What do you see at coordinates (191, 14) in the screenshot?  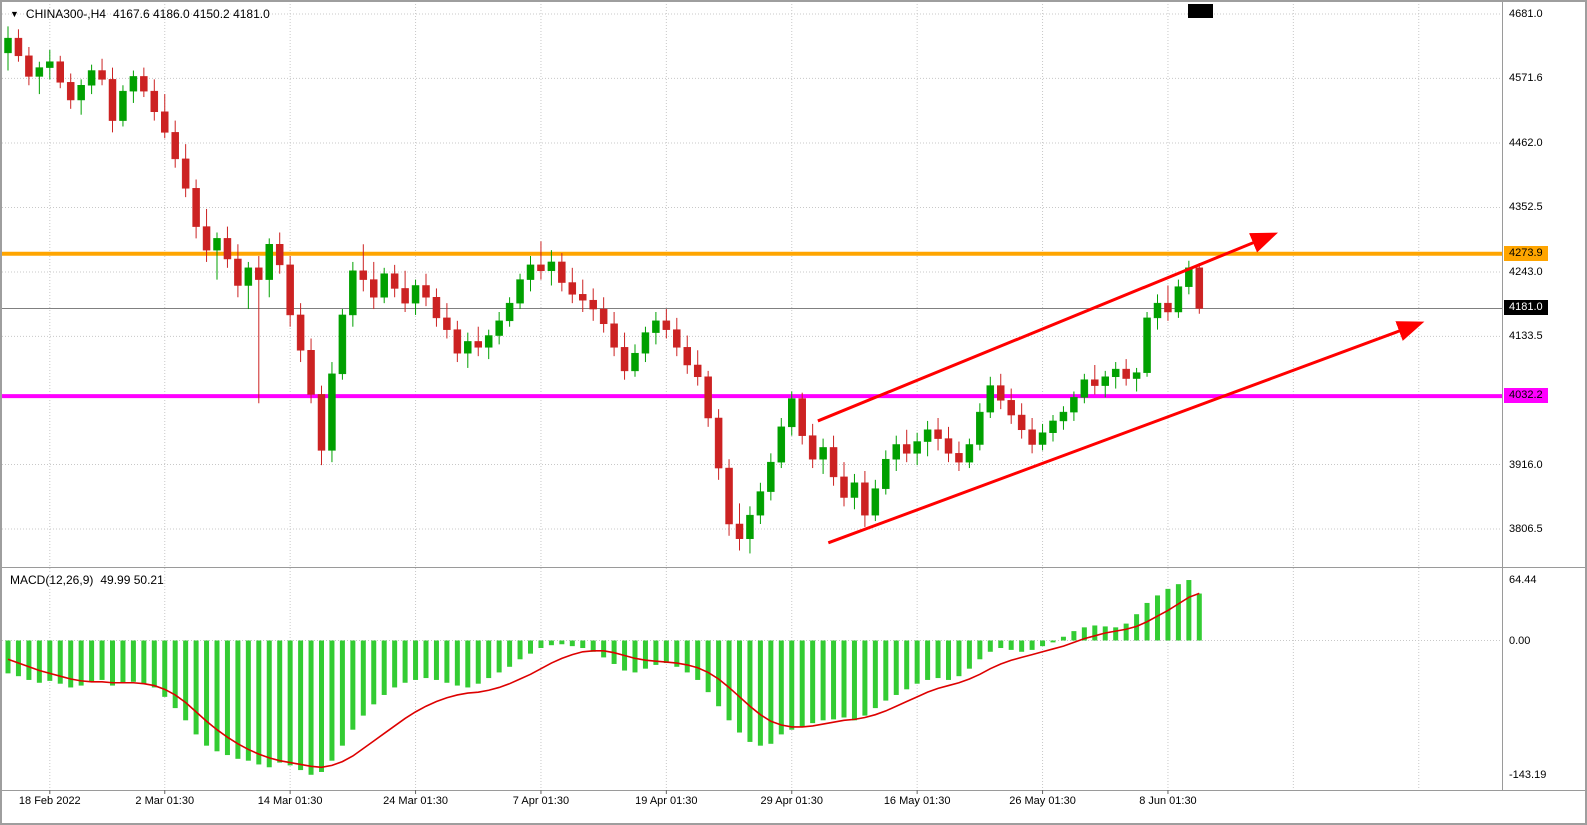 I see `ohlc-values: 4167.6 4186.0 4150.2 4181.0` at bounding box center [191, 14].